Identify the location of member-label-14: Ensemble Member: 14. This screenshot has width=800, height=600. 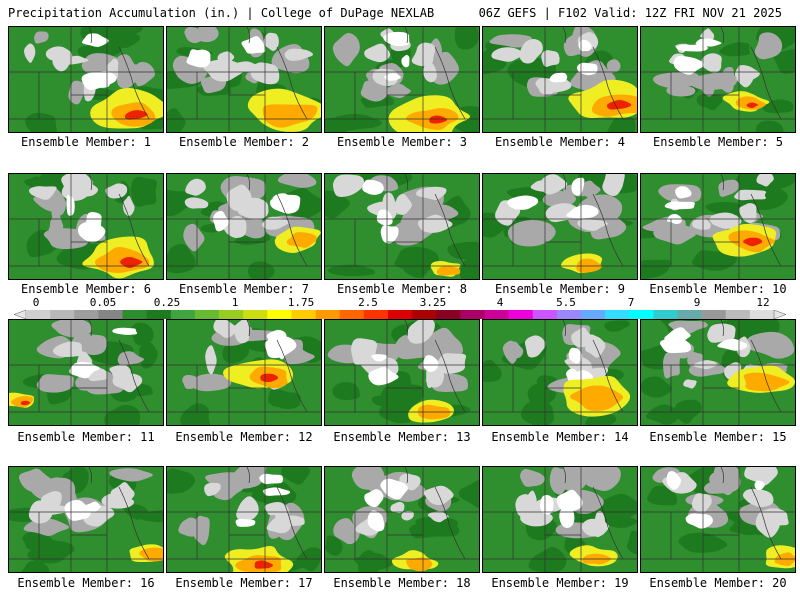
(560, 437).